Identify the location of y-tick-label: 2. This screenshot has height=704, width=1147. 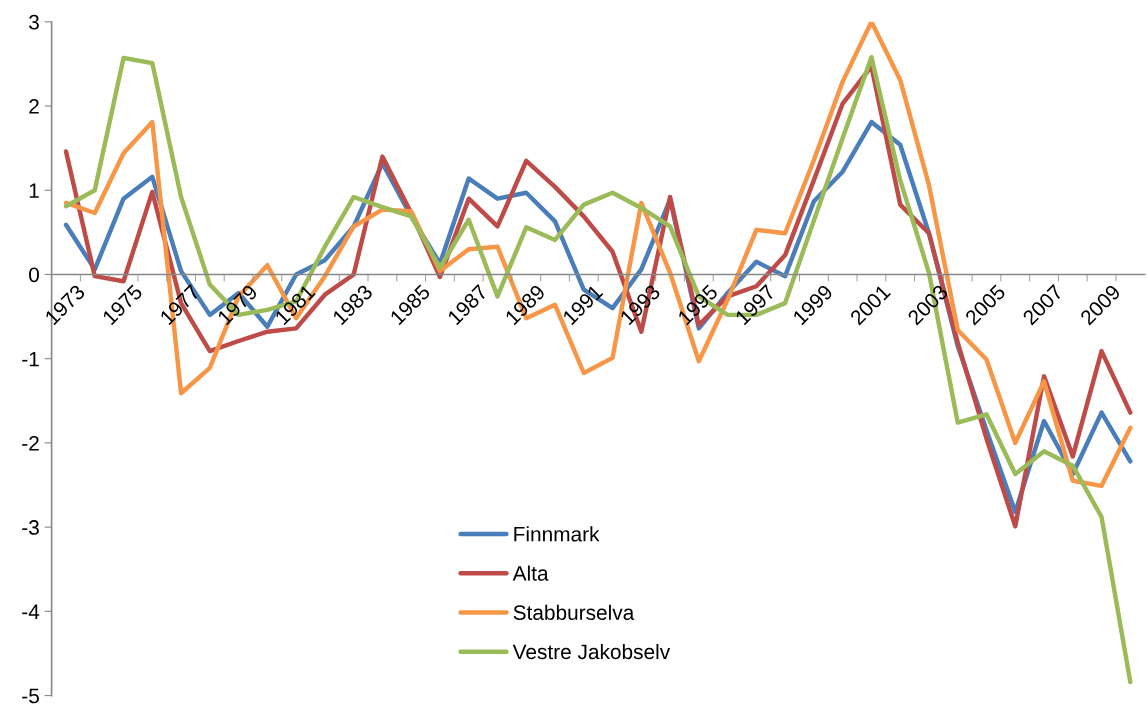
(34, 106).